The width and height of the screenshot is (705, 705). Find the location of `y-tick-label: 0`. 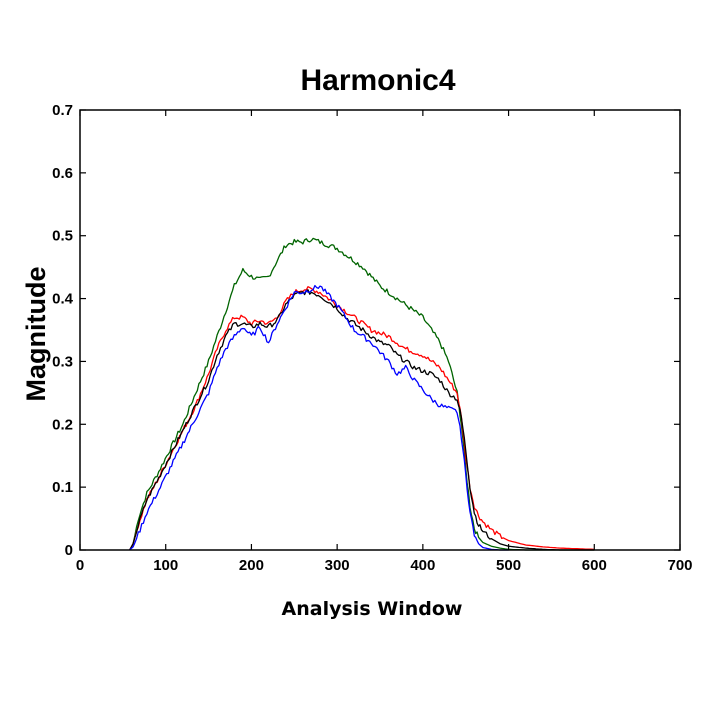

y-tick-label: 0 is located at coordinates (69, 550).